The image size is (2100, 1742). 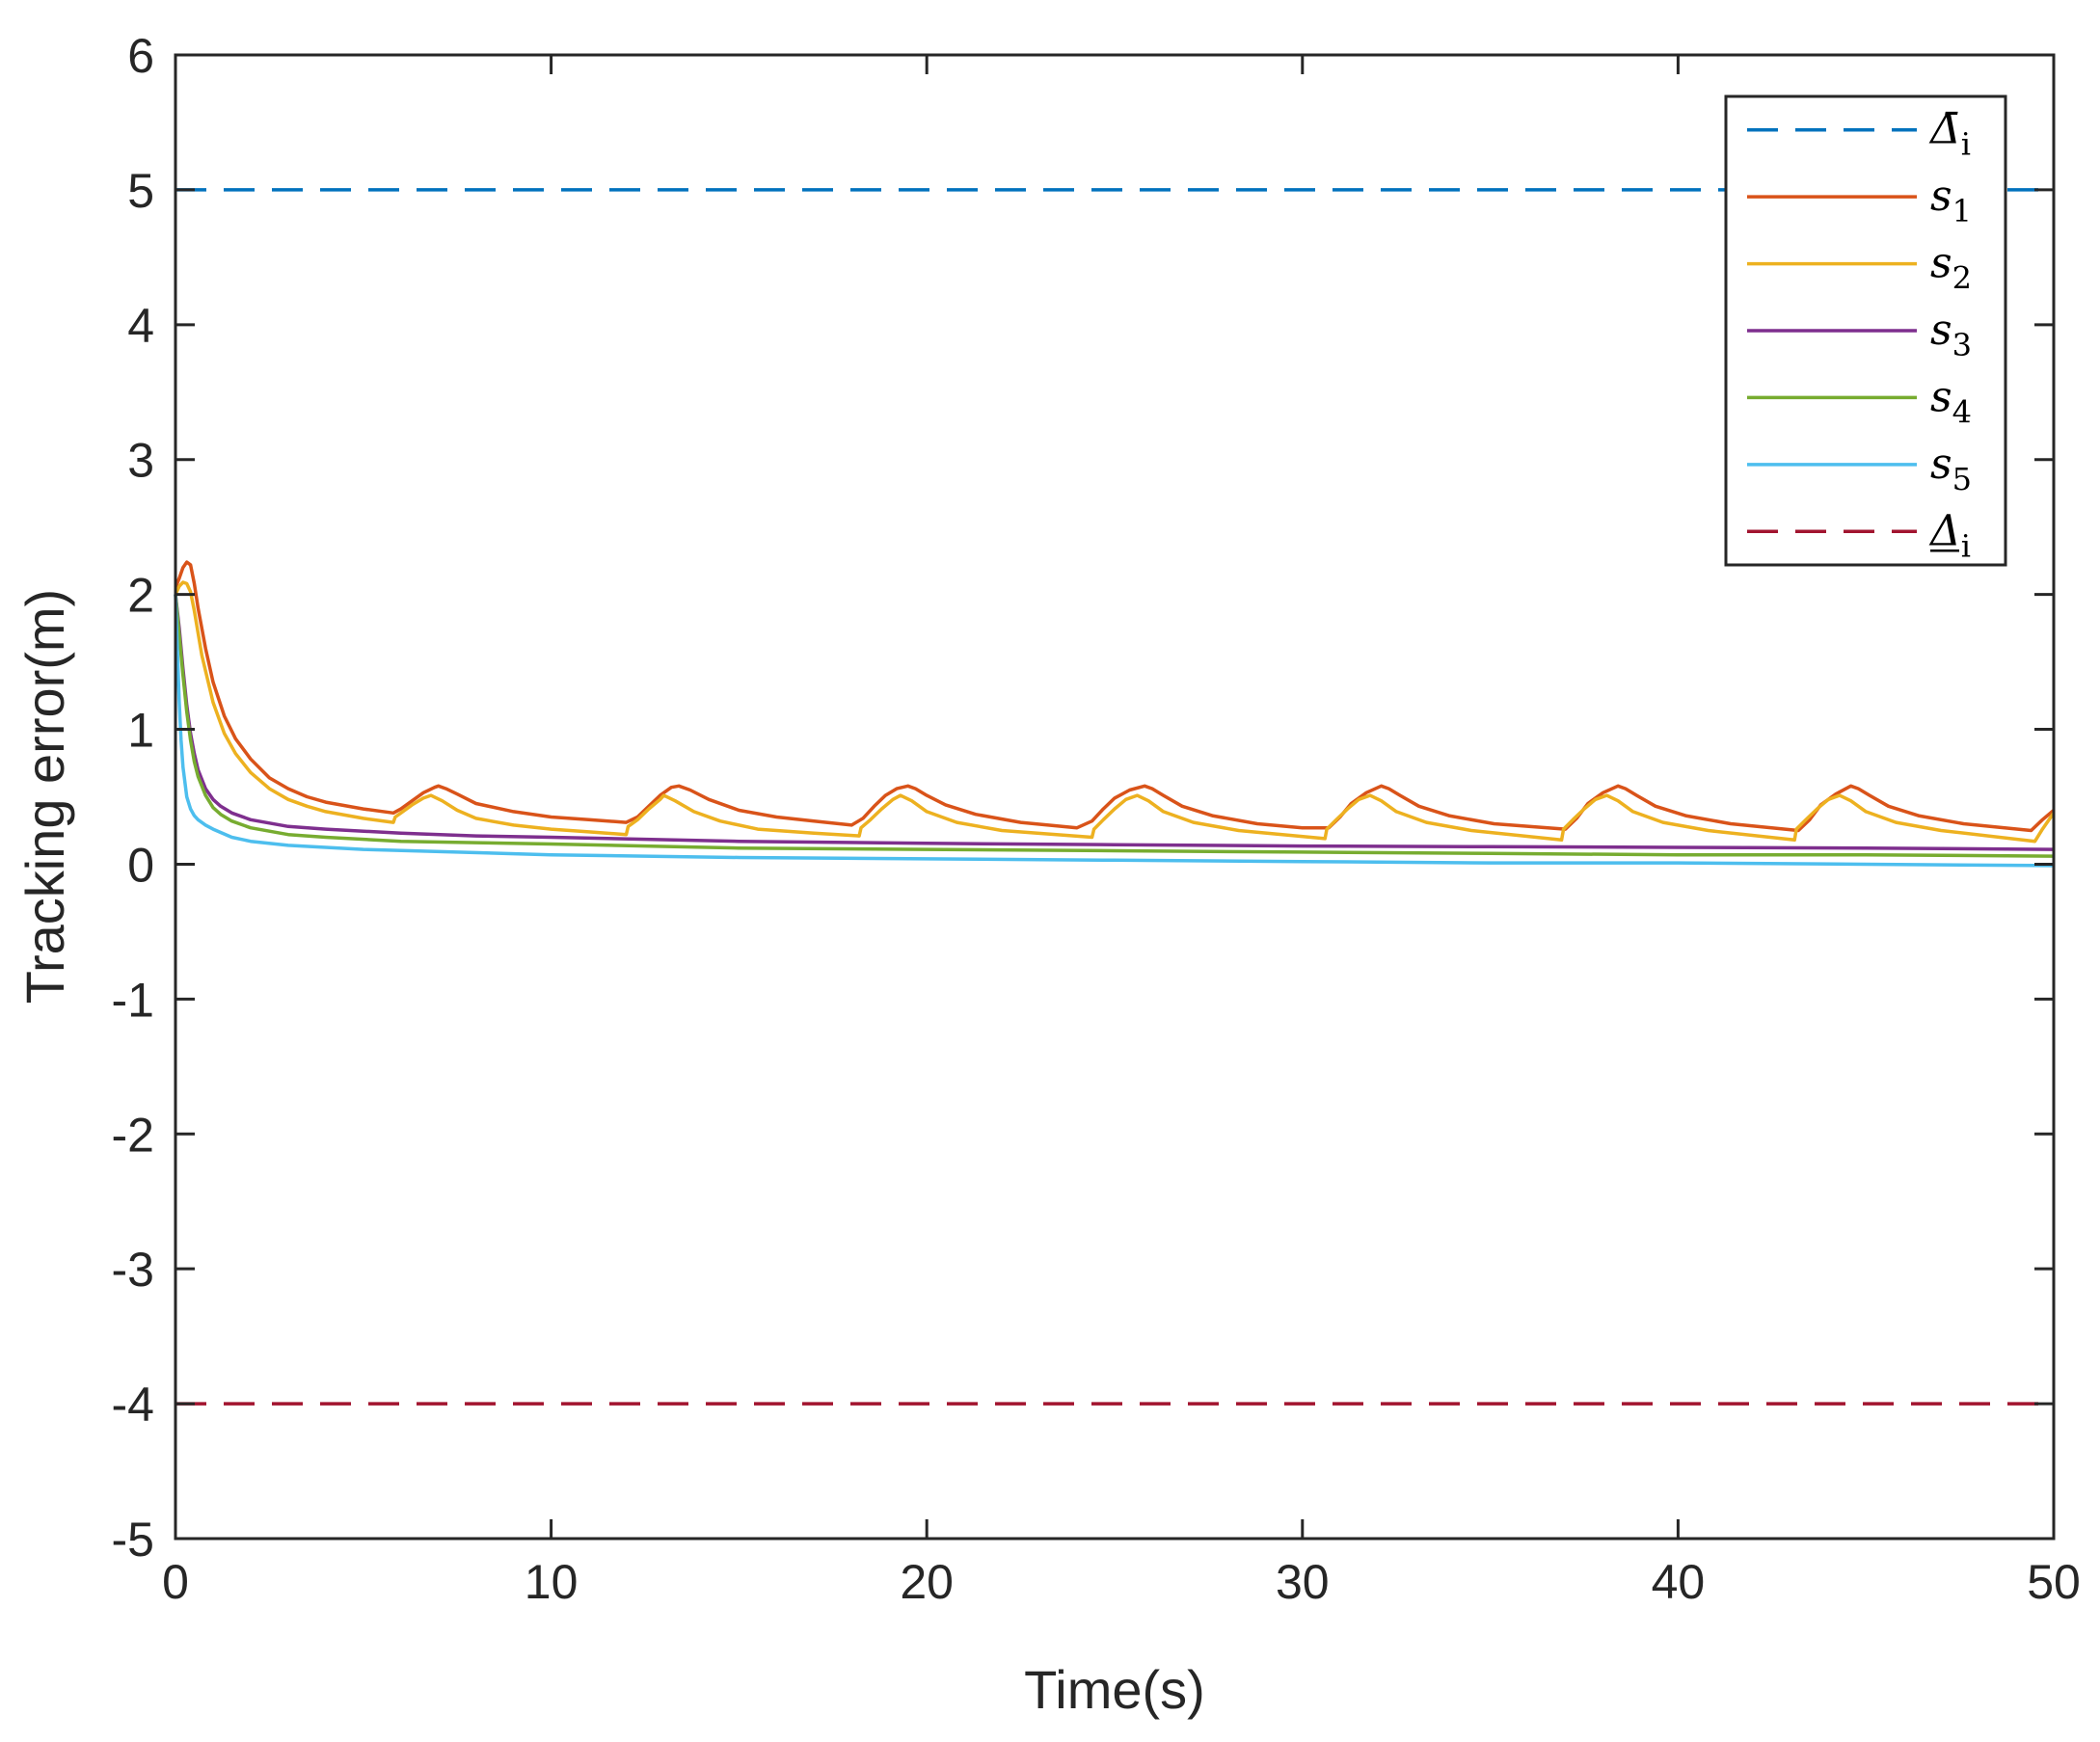 I want to click on x-tick-label: 30, so click(x=1303, y=1582).